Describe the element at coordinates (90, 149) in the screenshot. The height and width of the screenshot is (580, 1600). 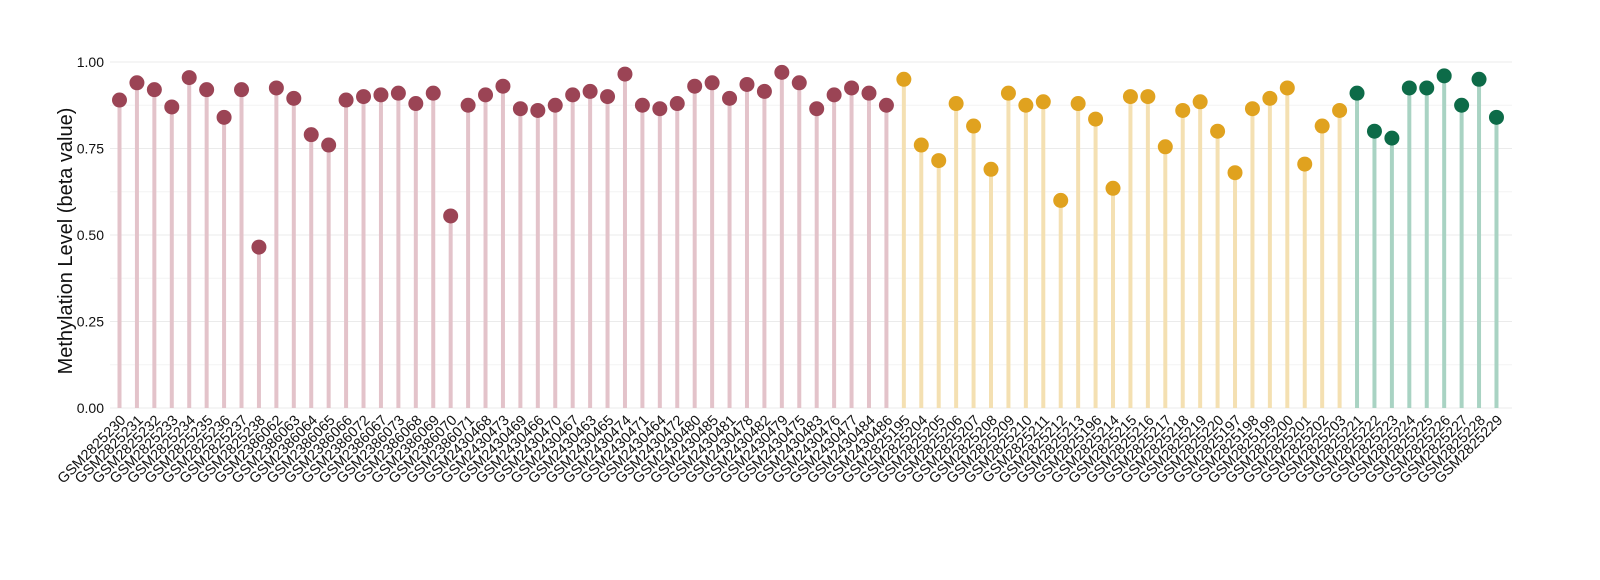
I see `y-tick-label: 0.75` at that location.